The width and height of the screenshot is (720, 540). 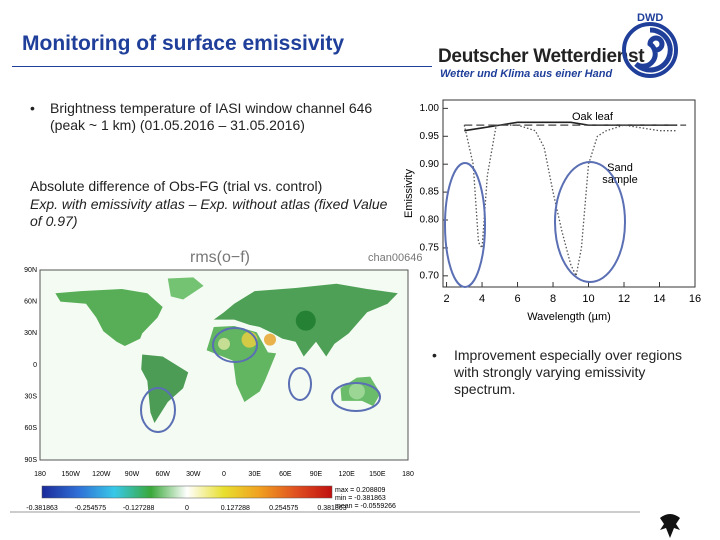 What do you see at coordinates (101, 474) in the screenshot?
I see `lon-label: 120W` at bounding box center [101, 474].